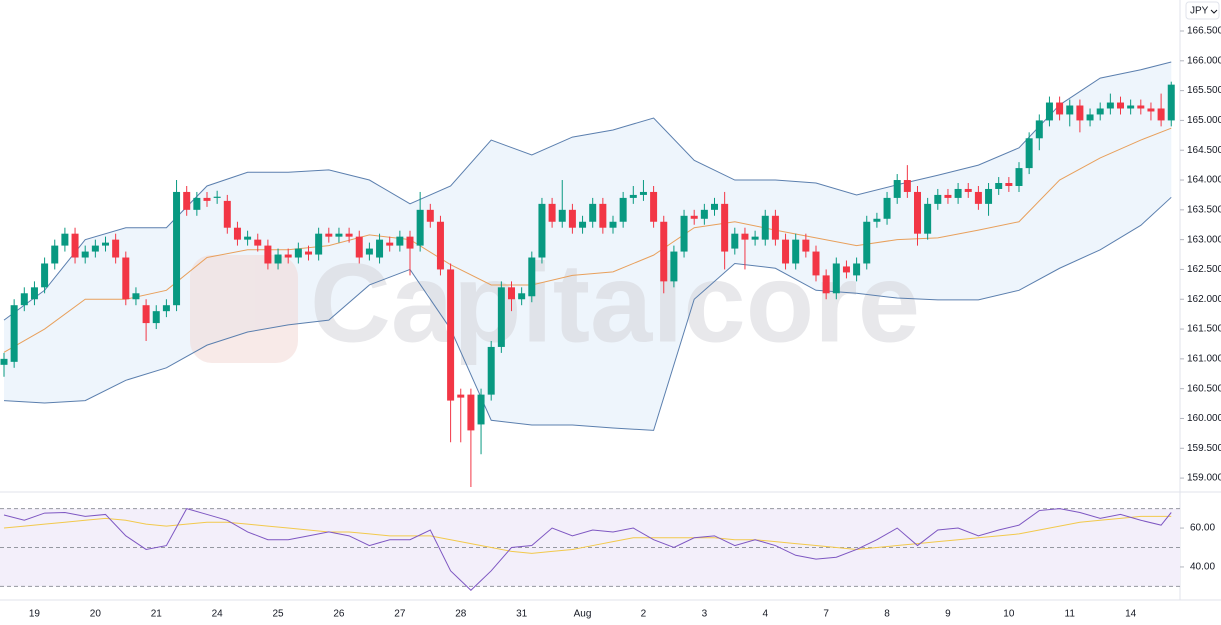 The image size is (1221, 625). I want to click on currency-label: JPY, so click(1199, 11).